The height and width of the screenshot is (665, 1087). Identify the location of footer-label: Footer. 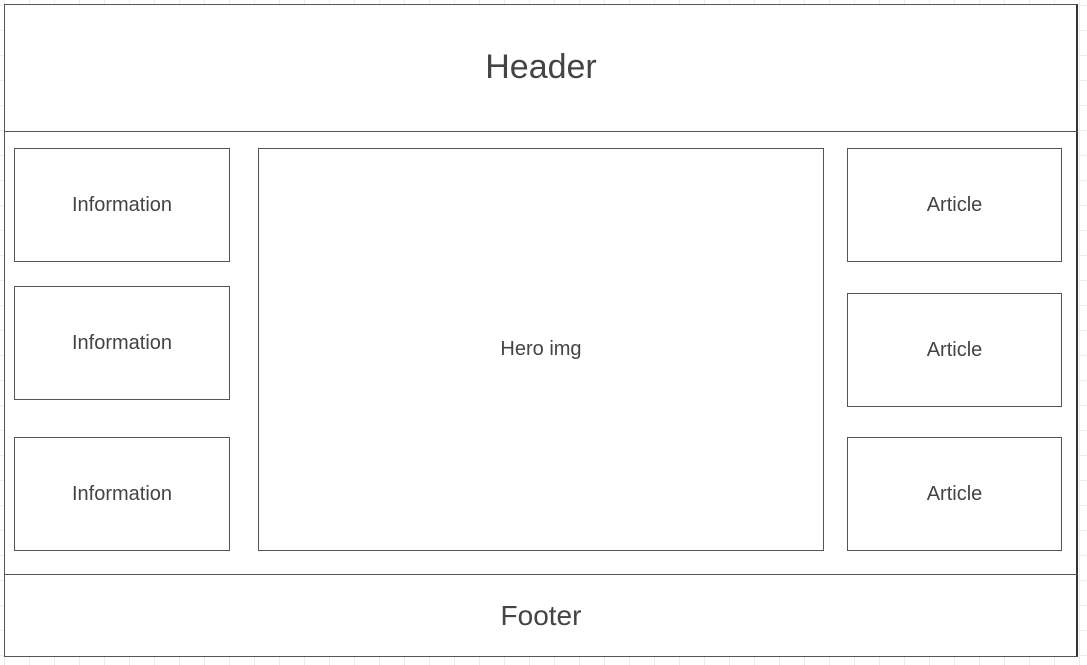
(541, 615).